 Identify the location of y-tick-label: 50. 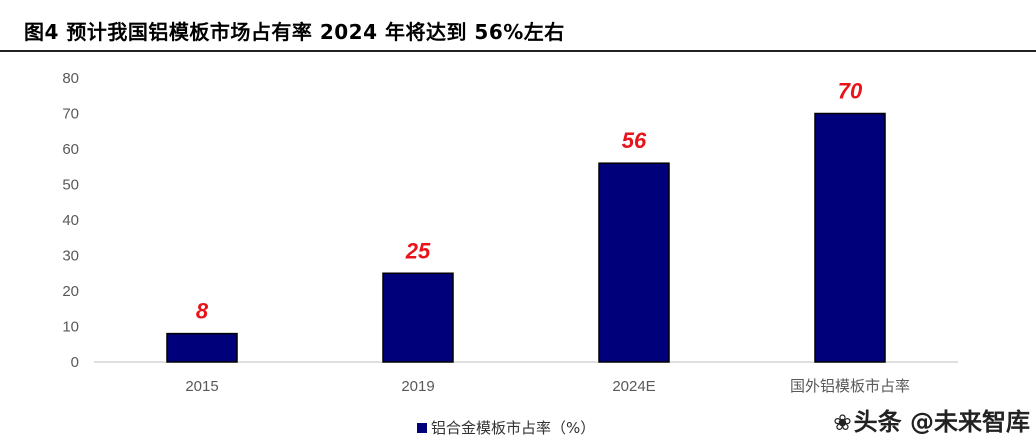
(70, 185).